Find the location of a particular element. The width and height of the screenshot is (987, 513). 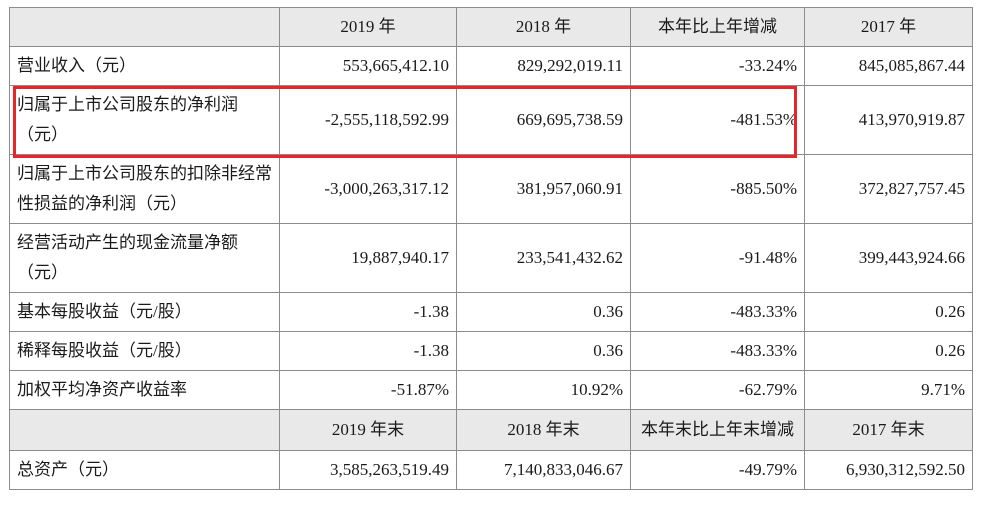

row-label: 稀释每股收益（元/股） is located at coordinates (144, 351).